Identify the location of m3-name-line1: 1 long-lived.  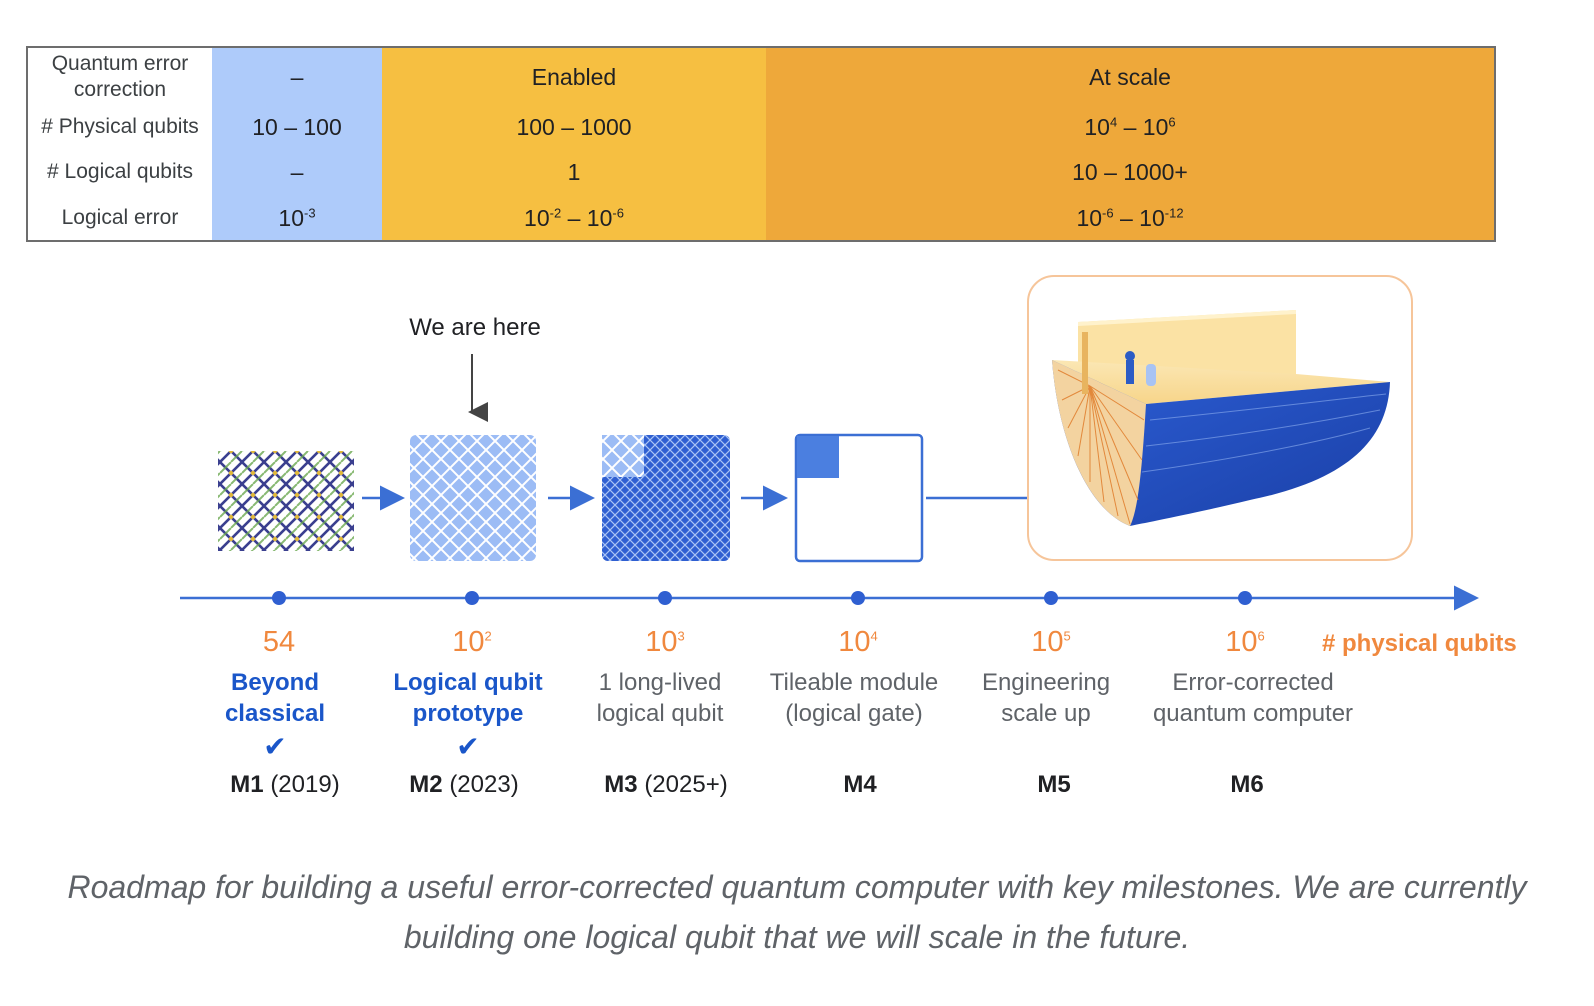
(660, 682).